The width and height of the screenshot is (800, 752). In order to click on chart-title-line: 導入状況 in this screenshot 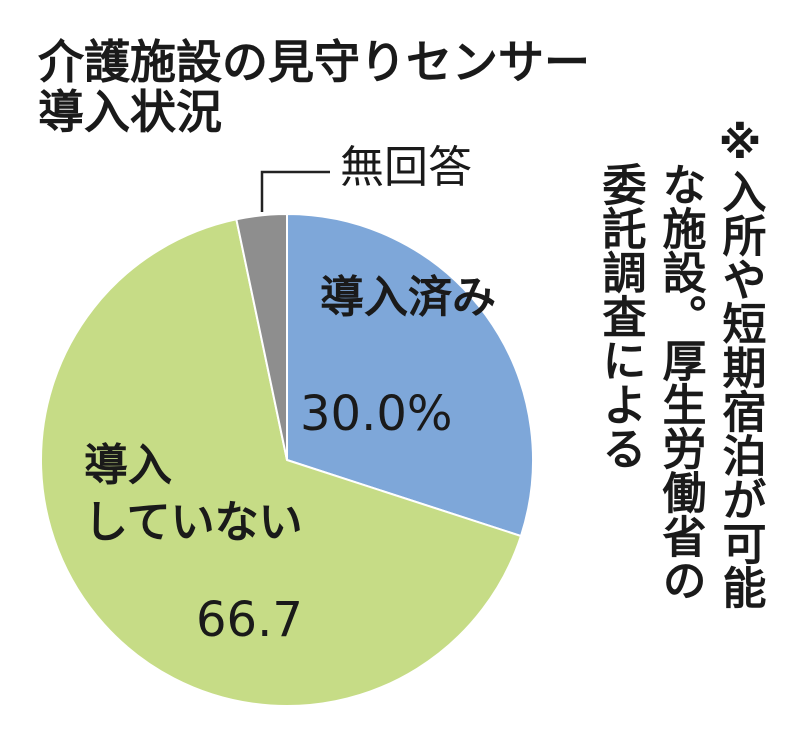, I will do `click(130, 112)`.